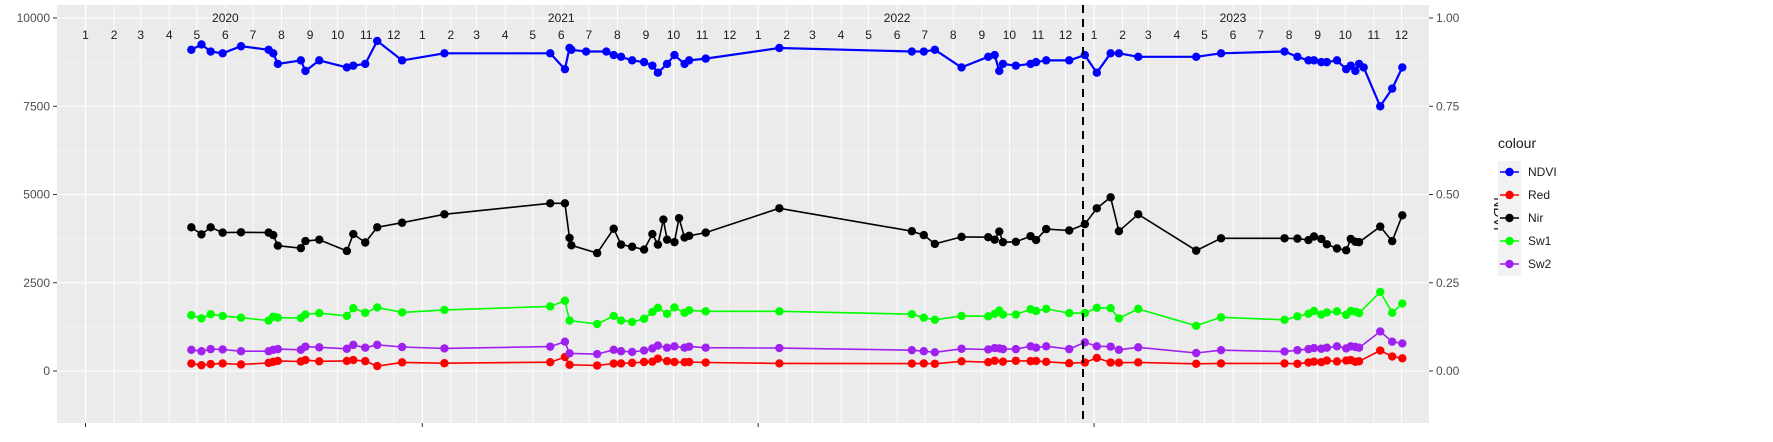 This screenshot has height=442, width=1773. Describe the element at coordinates (561, 35) in the screenshot. I see `month-label: 6` at that location.